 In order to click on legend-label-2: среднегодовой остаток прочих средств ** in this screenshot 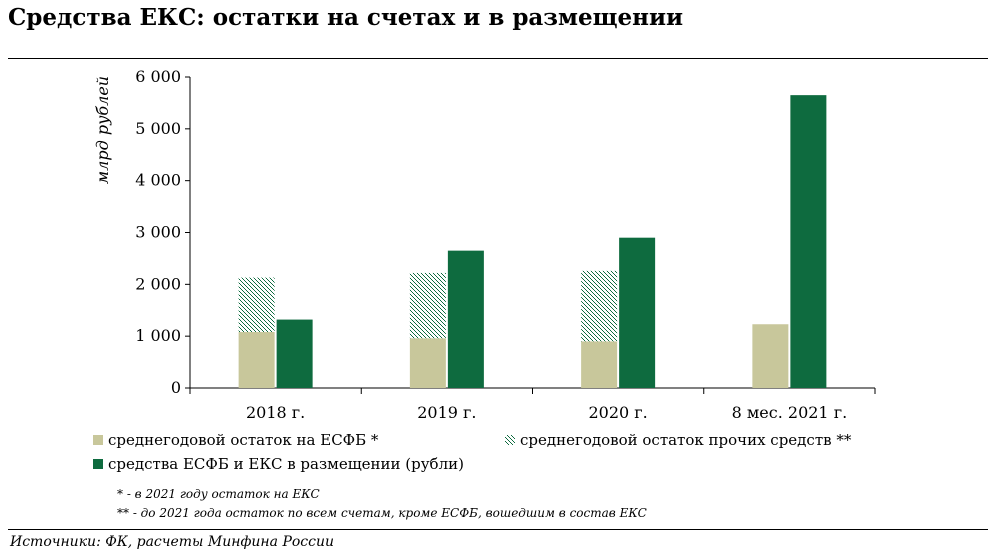, I will do `click(686, 440)`.